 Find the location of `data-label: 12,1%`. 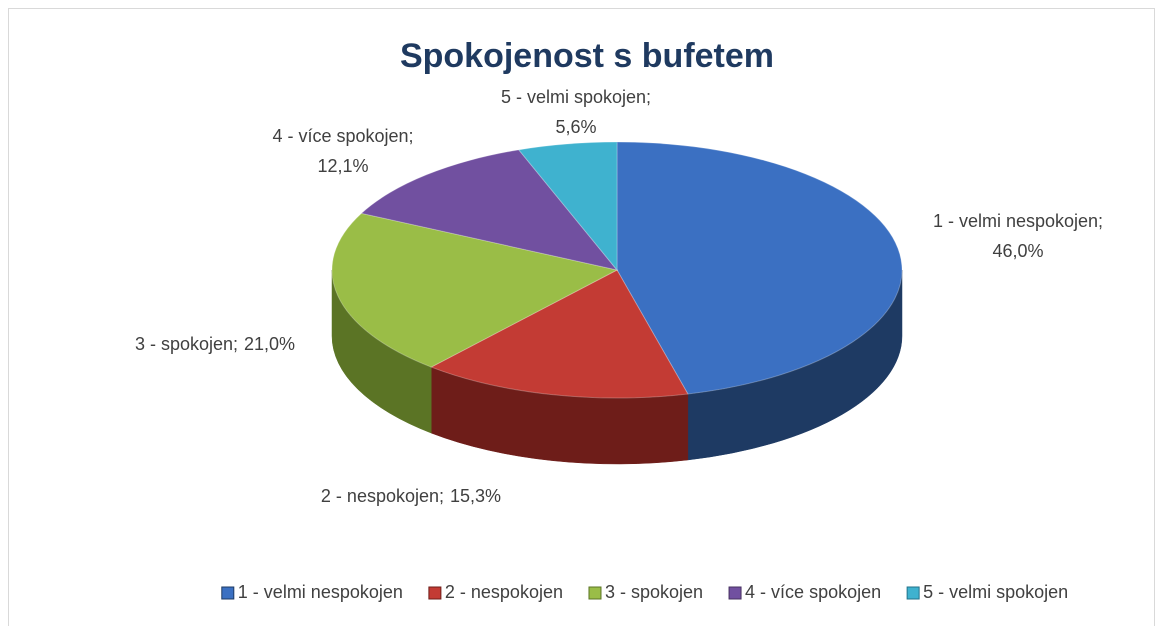

data-label: 12,1% is located at coordinates (342, 166).